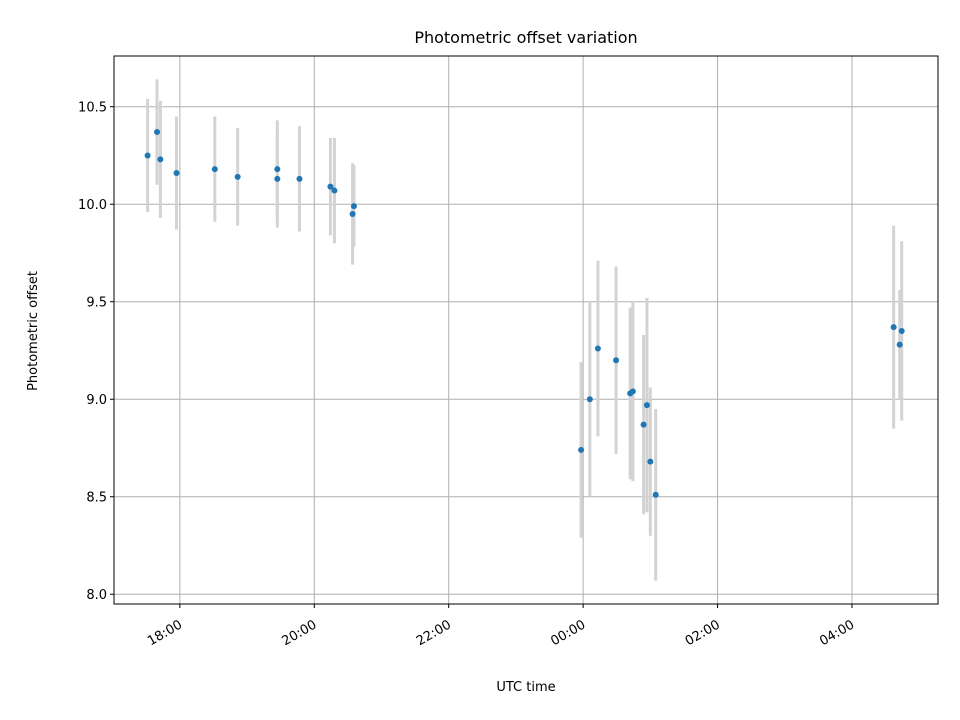  What do you see at coordinates (96, 498) in the screenshot?
I see `y-tick-label: 8.5` at bounding box center [96, 498].